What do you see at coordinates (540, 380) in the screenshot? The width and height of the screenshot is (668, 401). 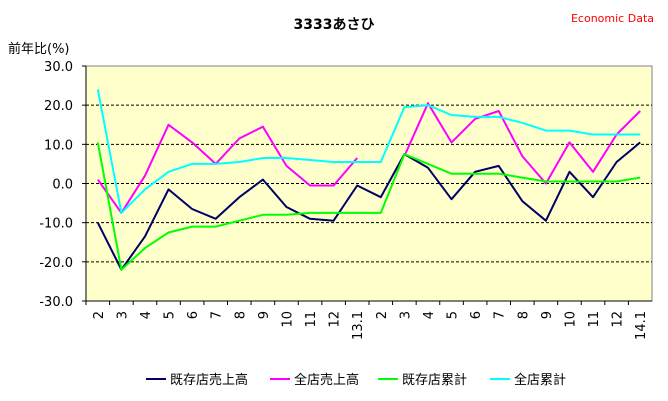 I see `legend-label: 全店累計` at bounding box center [540, 380].